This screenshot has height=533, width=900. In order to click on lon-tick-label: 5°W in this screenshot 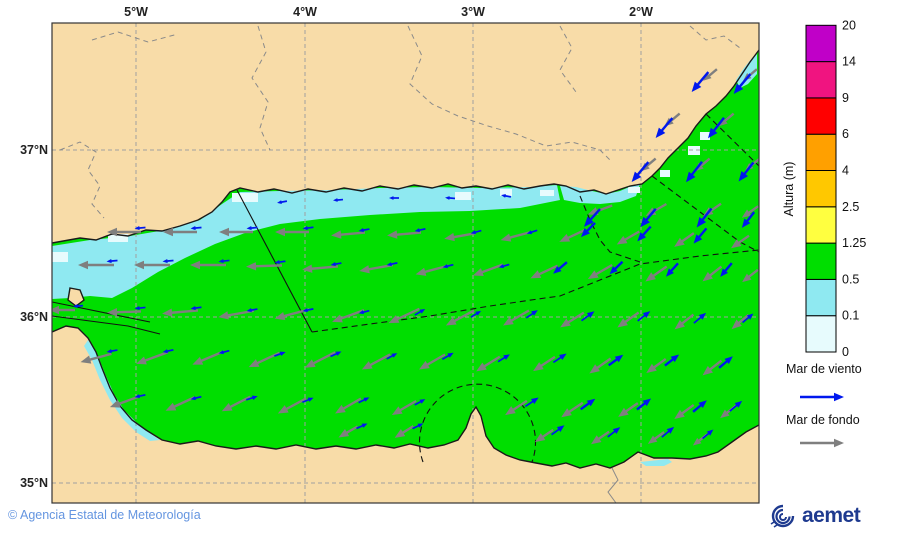, I will do `click(136, 12)`.